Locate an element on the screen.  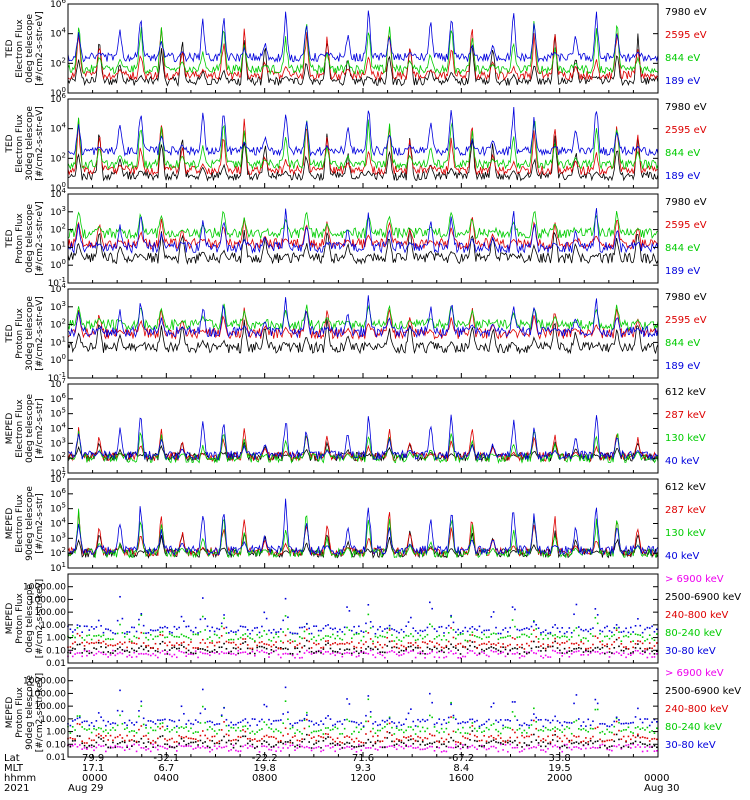
legend-entry-7-2: 240-800 keV is located at coordinates (697, 709).